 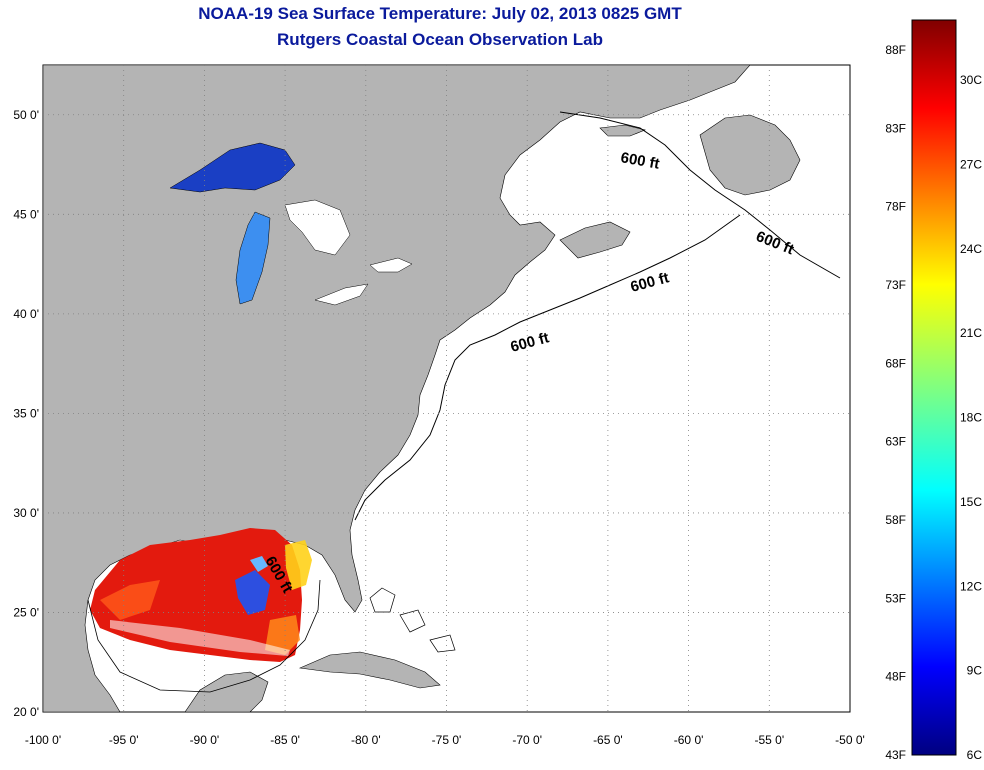 I want to click on bahamas, so click(x=412, y=620).